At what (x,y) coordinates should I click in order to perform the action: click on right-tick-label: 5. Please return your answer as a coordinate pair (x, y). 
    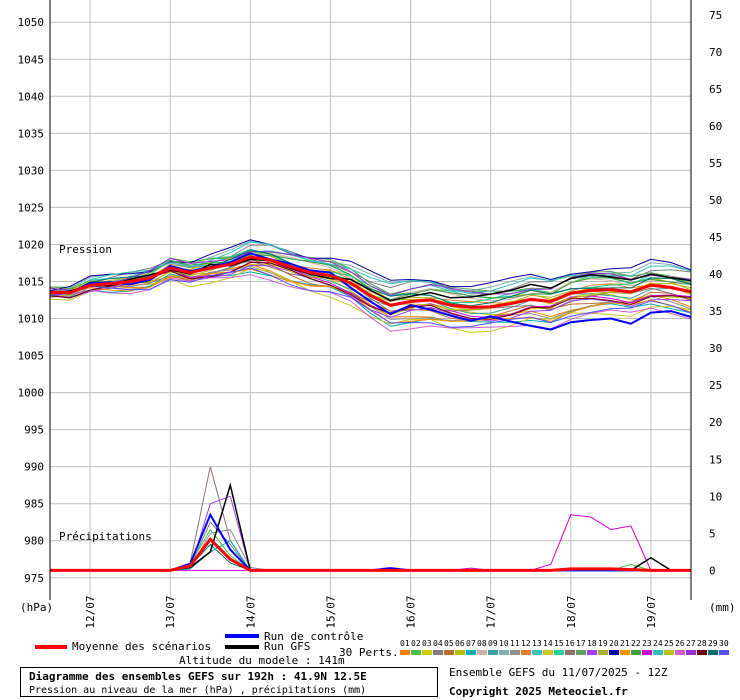
    Looking at the image, I should click on (712, 533).